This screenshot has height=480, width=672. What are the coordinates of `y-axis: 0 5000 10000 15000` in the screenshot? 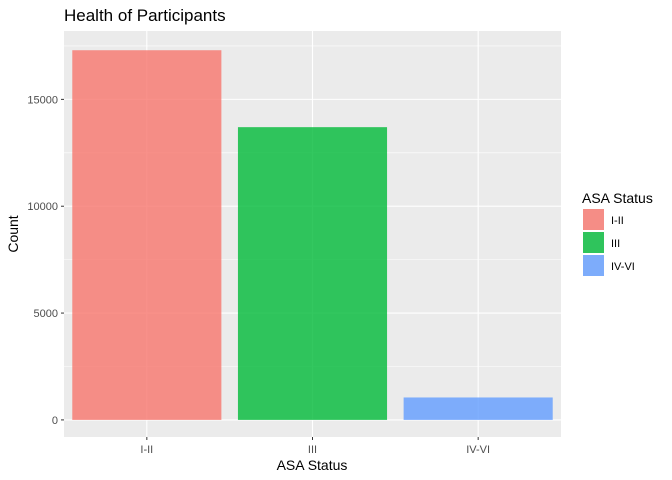 It's located at (45, 260).